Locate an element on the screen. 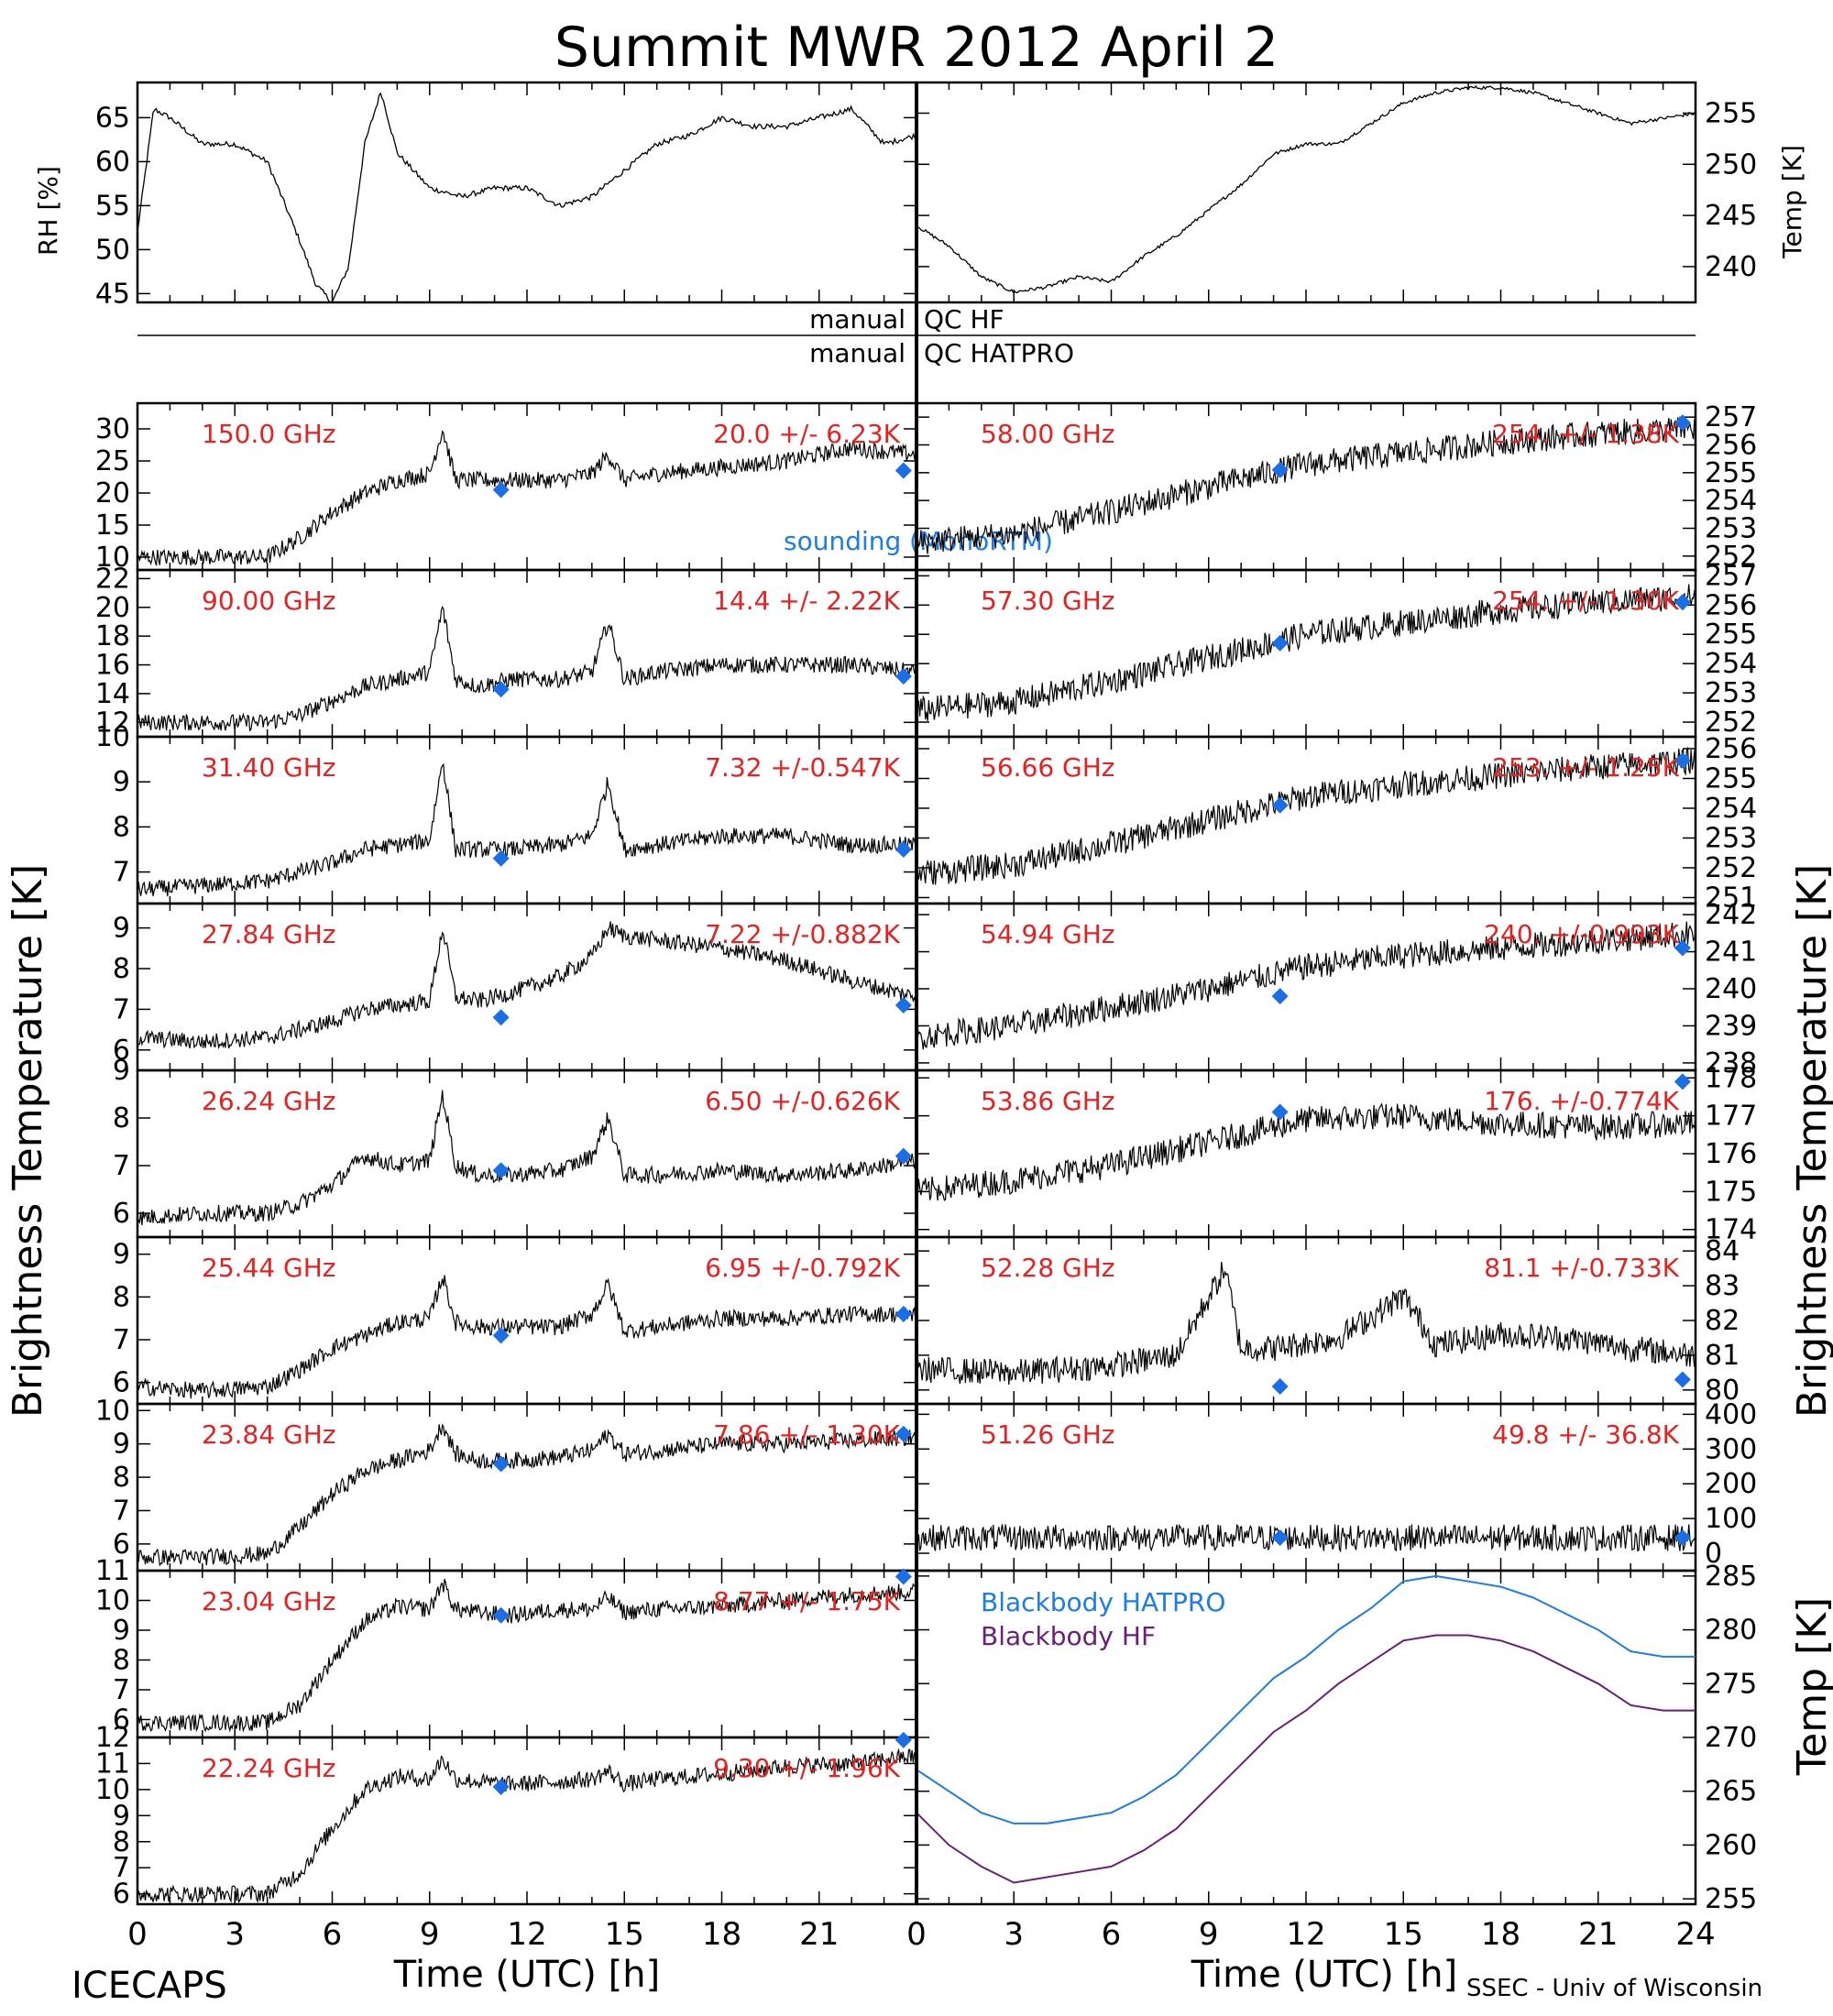 This screenshot has height=2016, width=1833. stat-label: 253. +/- 1.25K is located at coordinates (1585, 767).